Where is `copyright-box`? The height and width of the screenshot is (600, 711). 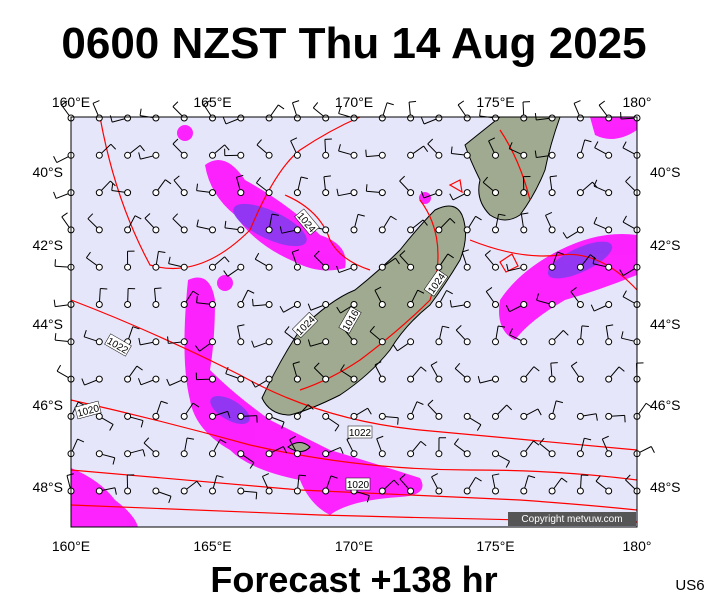 copyright-box is located at coordinates (572, 519).